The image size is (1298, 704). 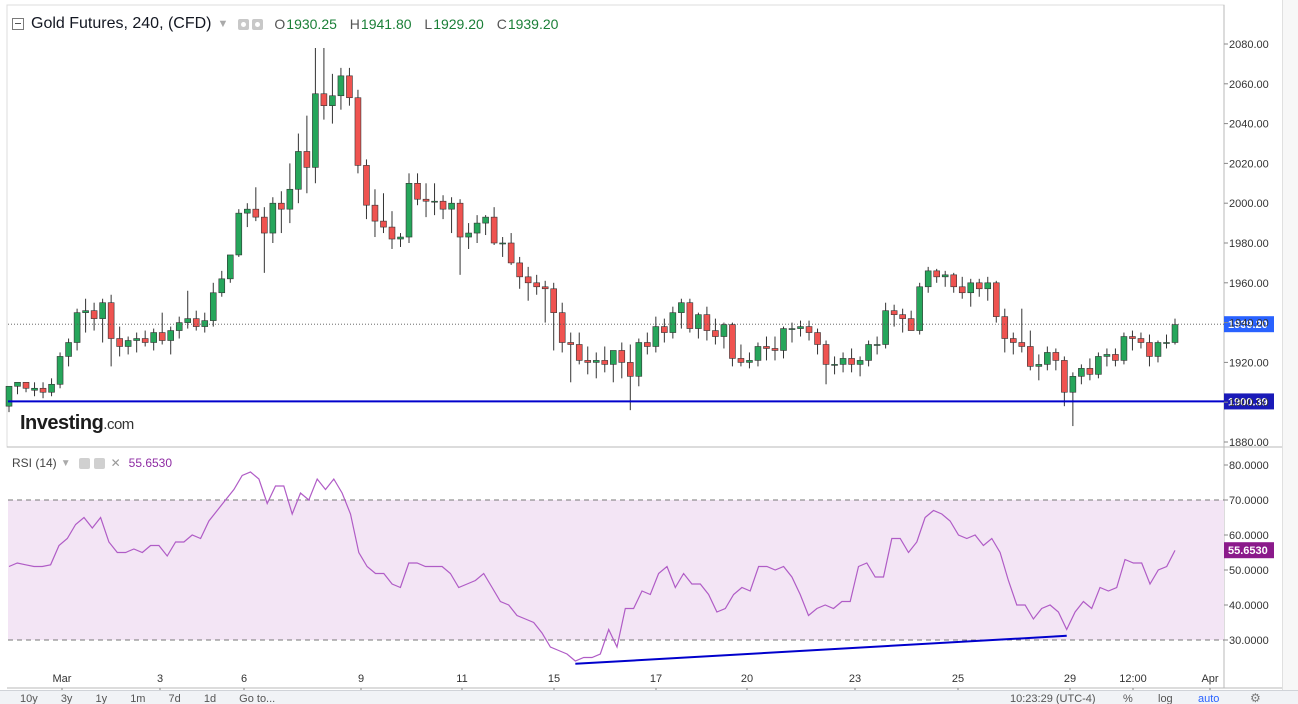 What do you see at coordinates (18, 24) in the screenshot?
I see `collapse-icon` at bounding box center [18, 24].